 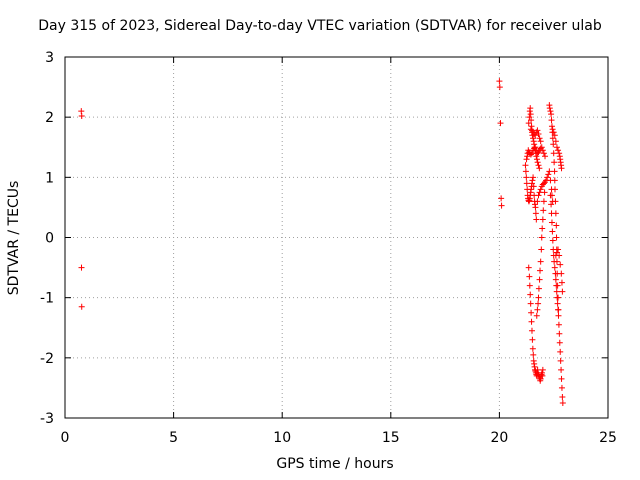 I want to click on y-tick-label: 3, so click(x=49, y=58).